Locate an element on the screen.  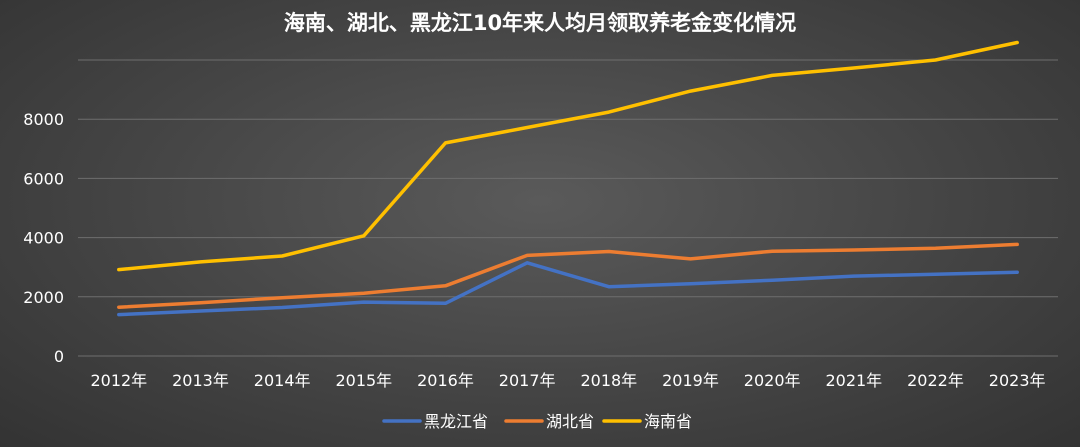
x-tick-label: 2015年 is located at coordinates (363, 380).